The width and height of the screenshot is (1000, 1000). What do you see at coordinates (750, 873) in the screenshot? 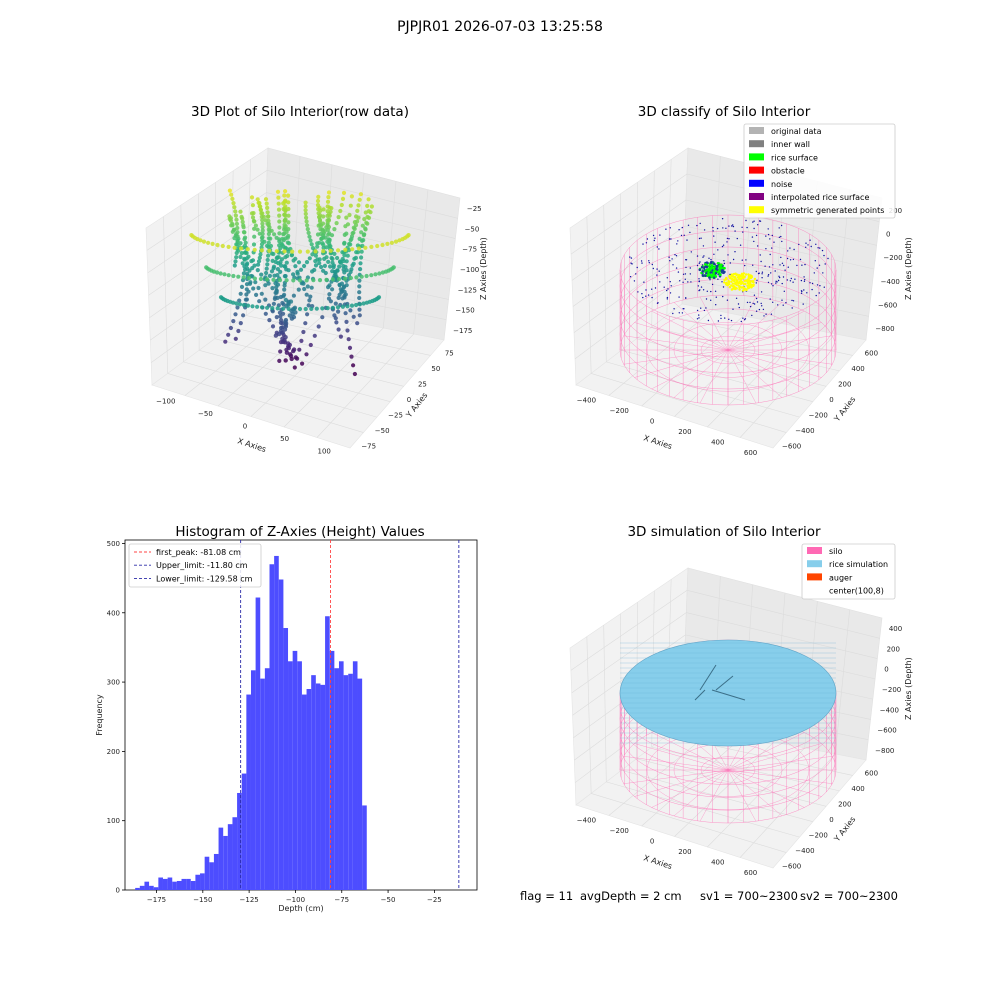
I see `x-tick-label: 600` at bounding box center [750, 873].